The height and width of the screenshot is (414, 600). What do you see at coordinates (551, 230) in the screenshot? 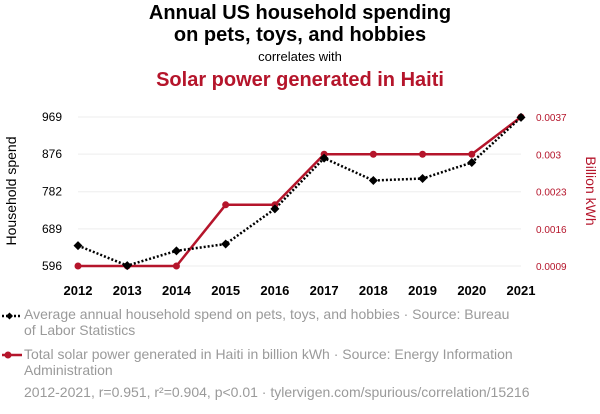
I see `y-right-tick-label: 0.0016` at bounding box center [551, 230].